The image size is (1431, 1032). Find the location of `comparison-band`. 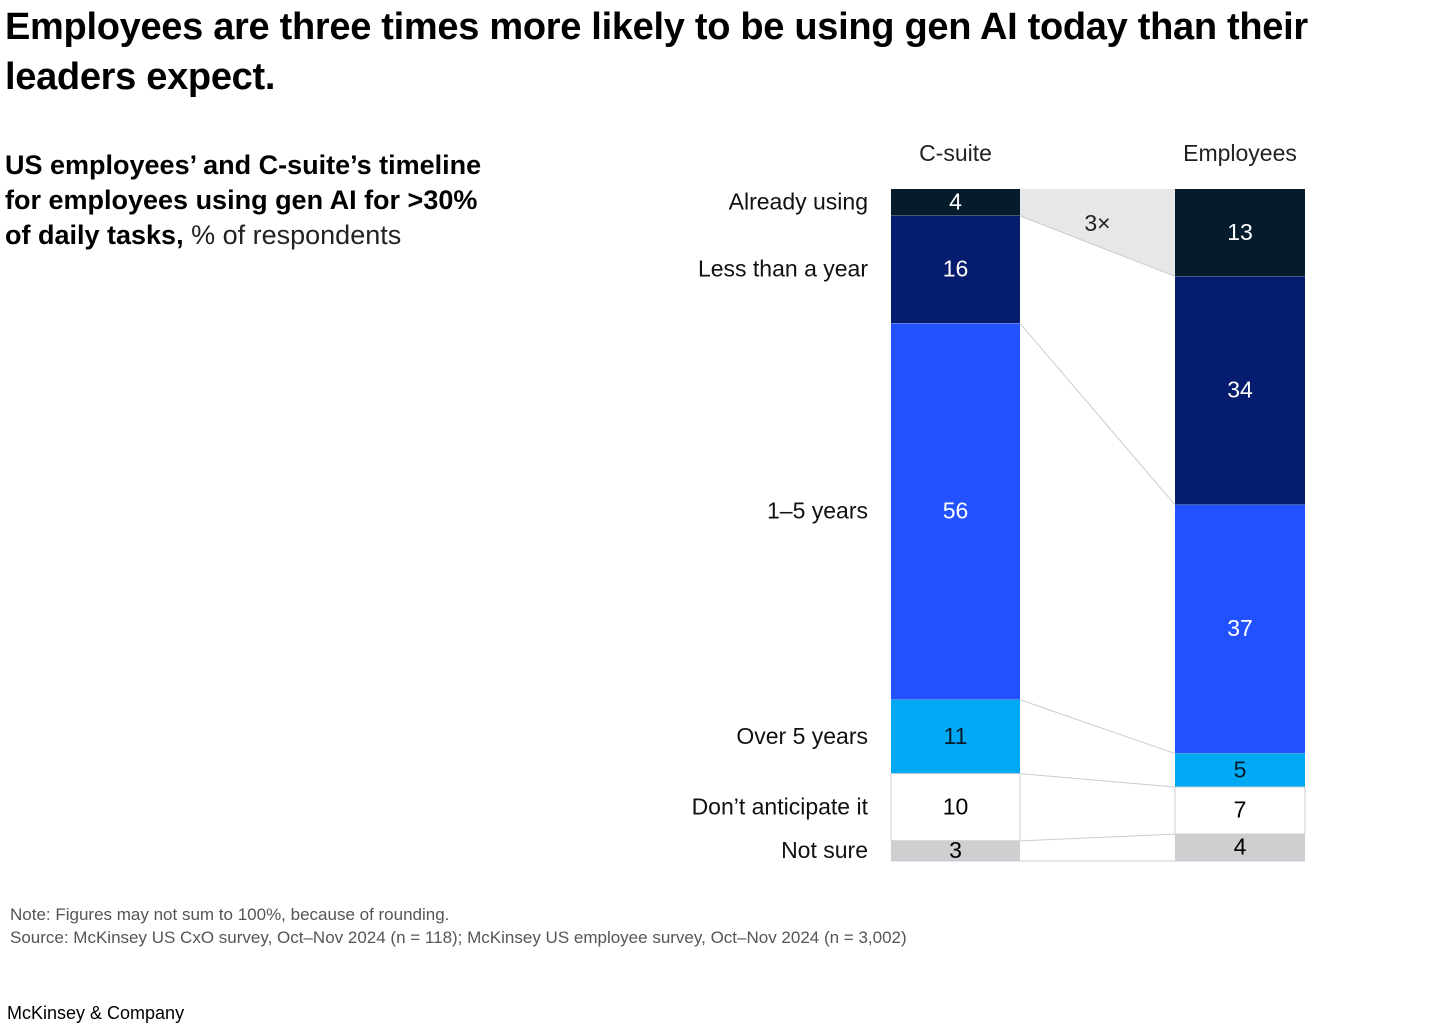

comparison-band is located at coordinates (1097, 233).